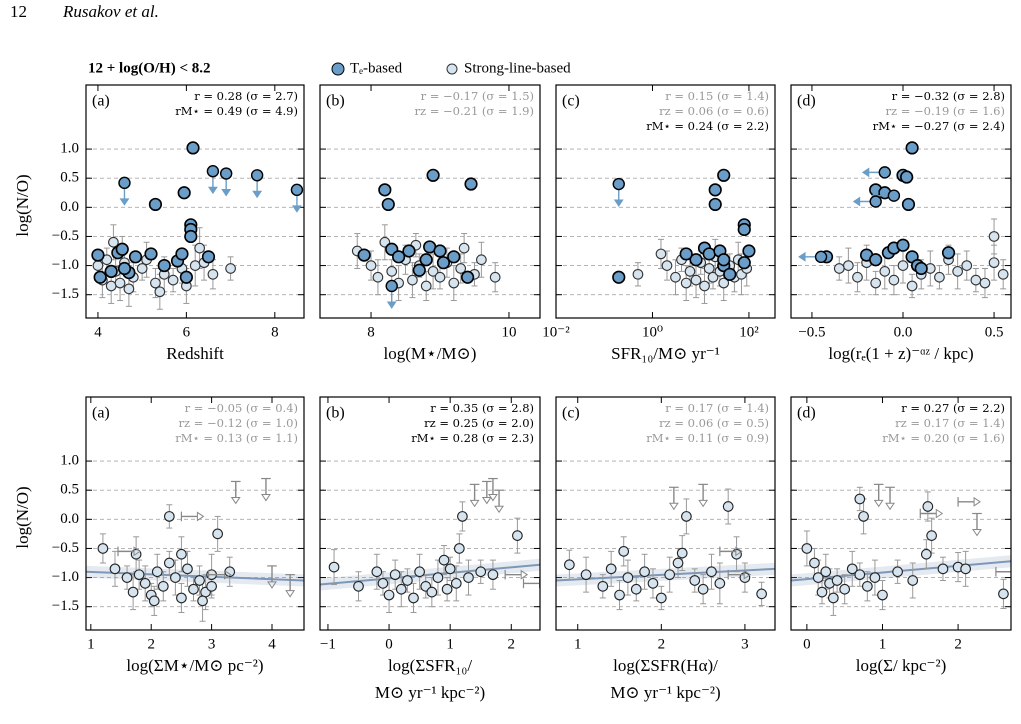 Image resolution: width=1021 pixels, height=724 pixels. I want to click on x-tick-label: −0.5, so click(811, 332).